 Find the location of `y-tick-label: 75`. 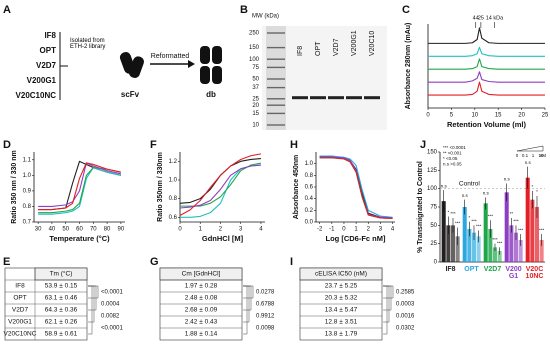

y-tick-label: 75 is located at coordinates (433, 208).